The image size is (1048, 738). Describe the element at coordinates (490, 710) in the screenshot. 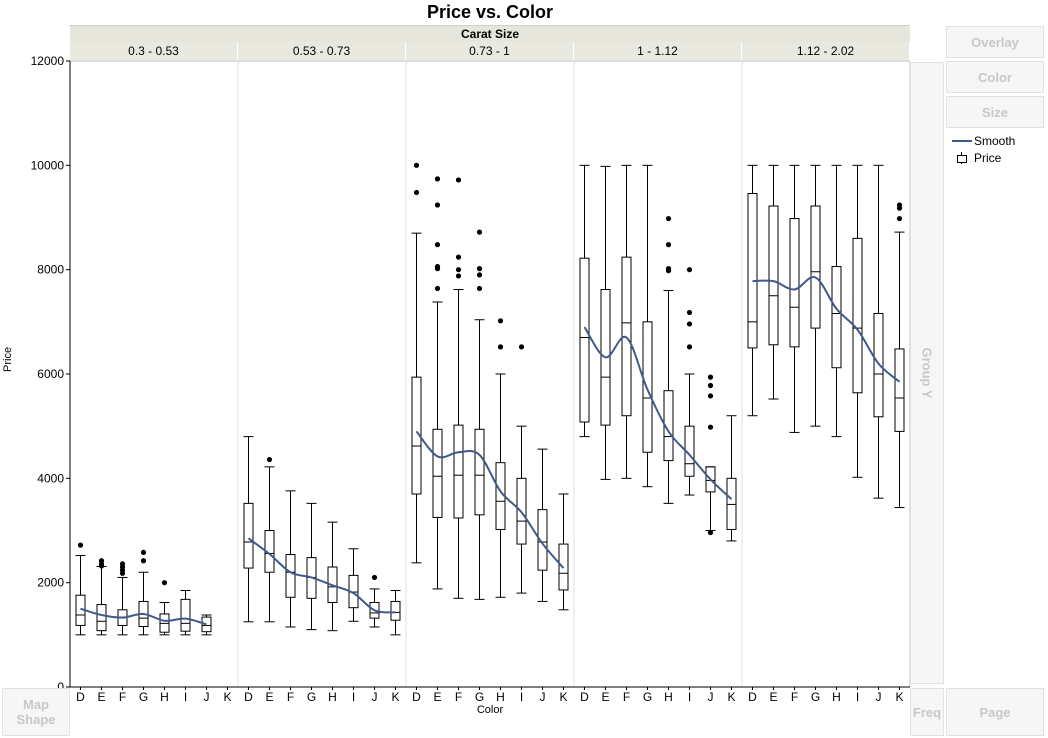

I see `x-axis-label: Color` at that location.